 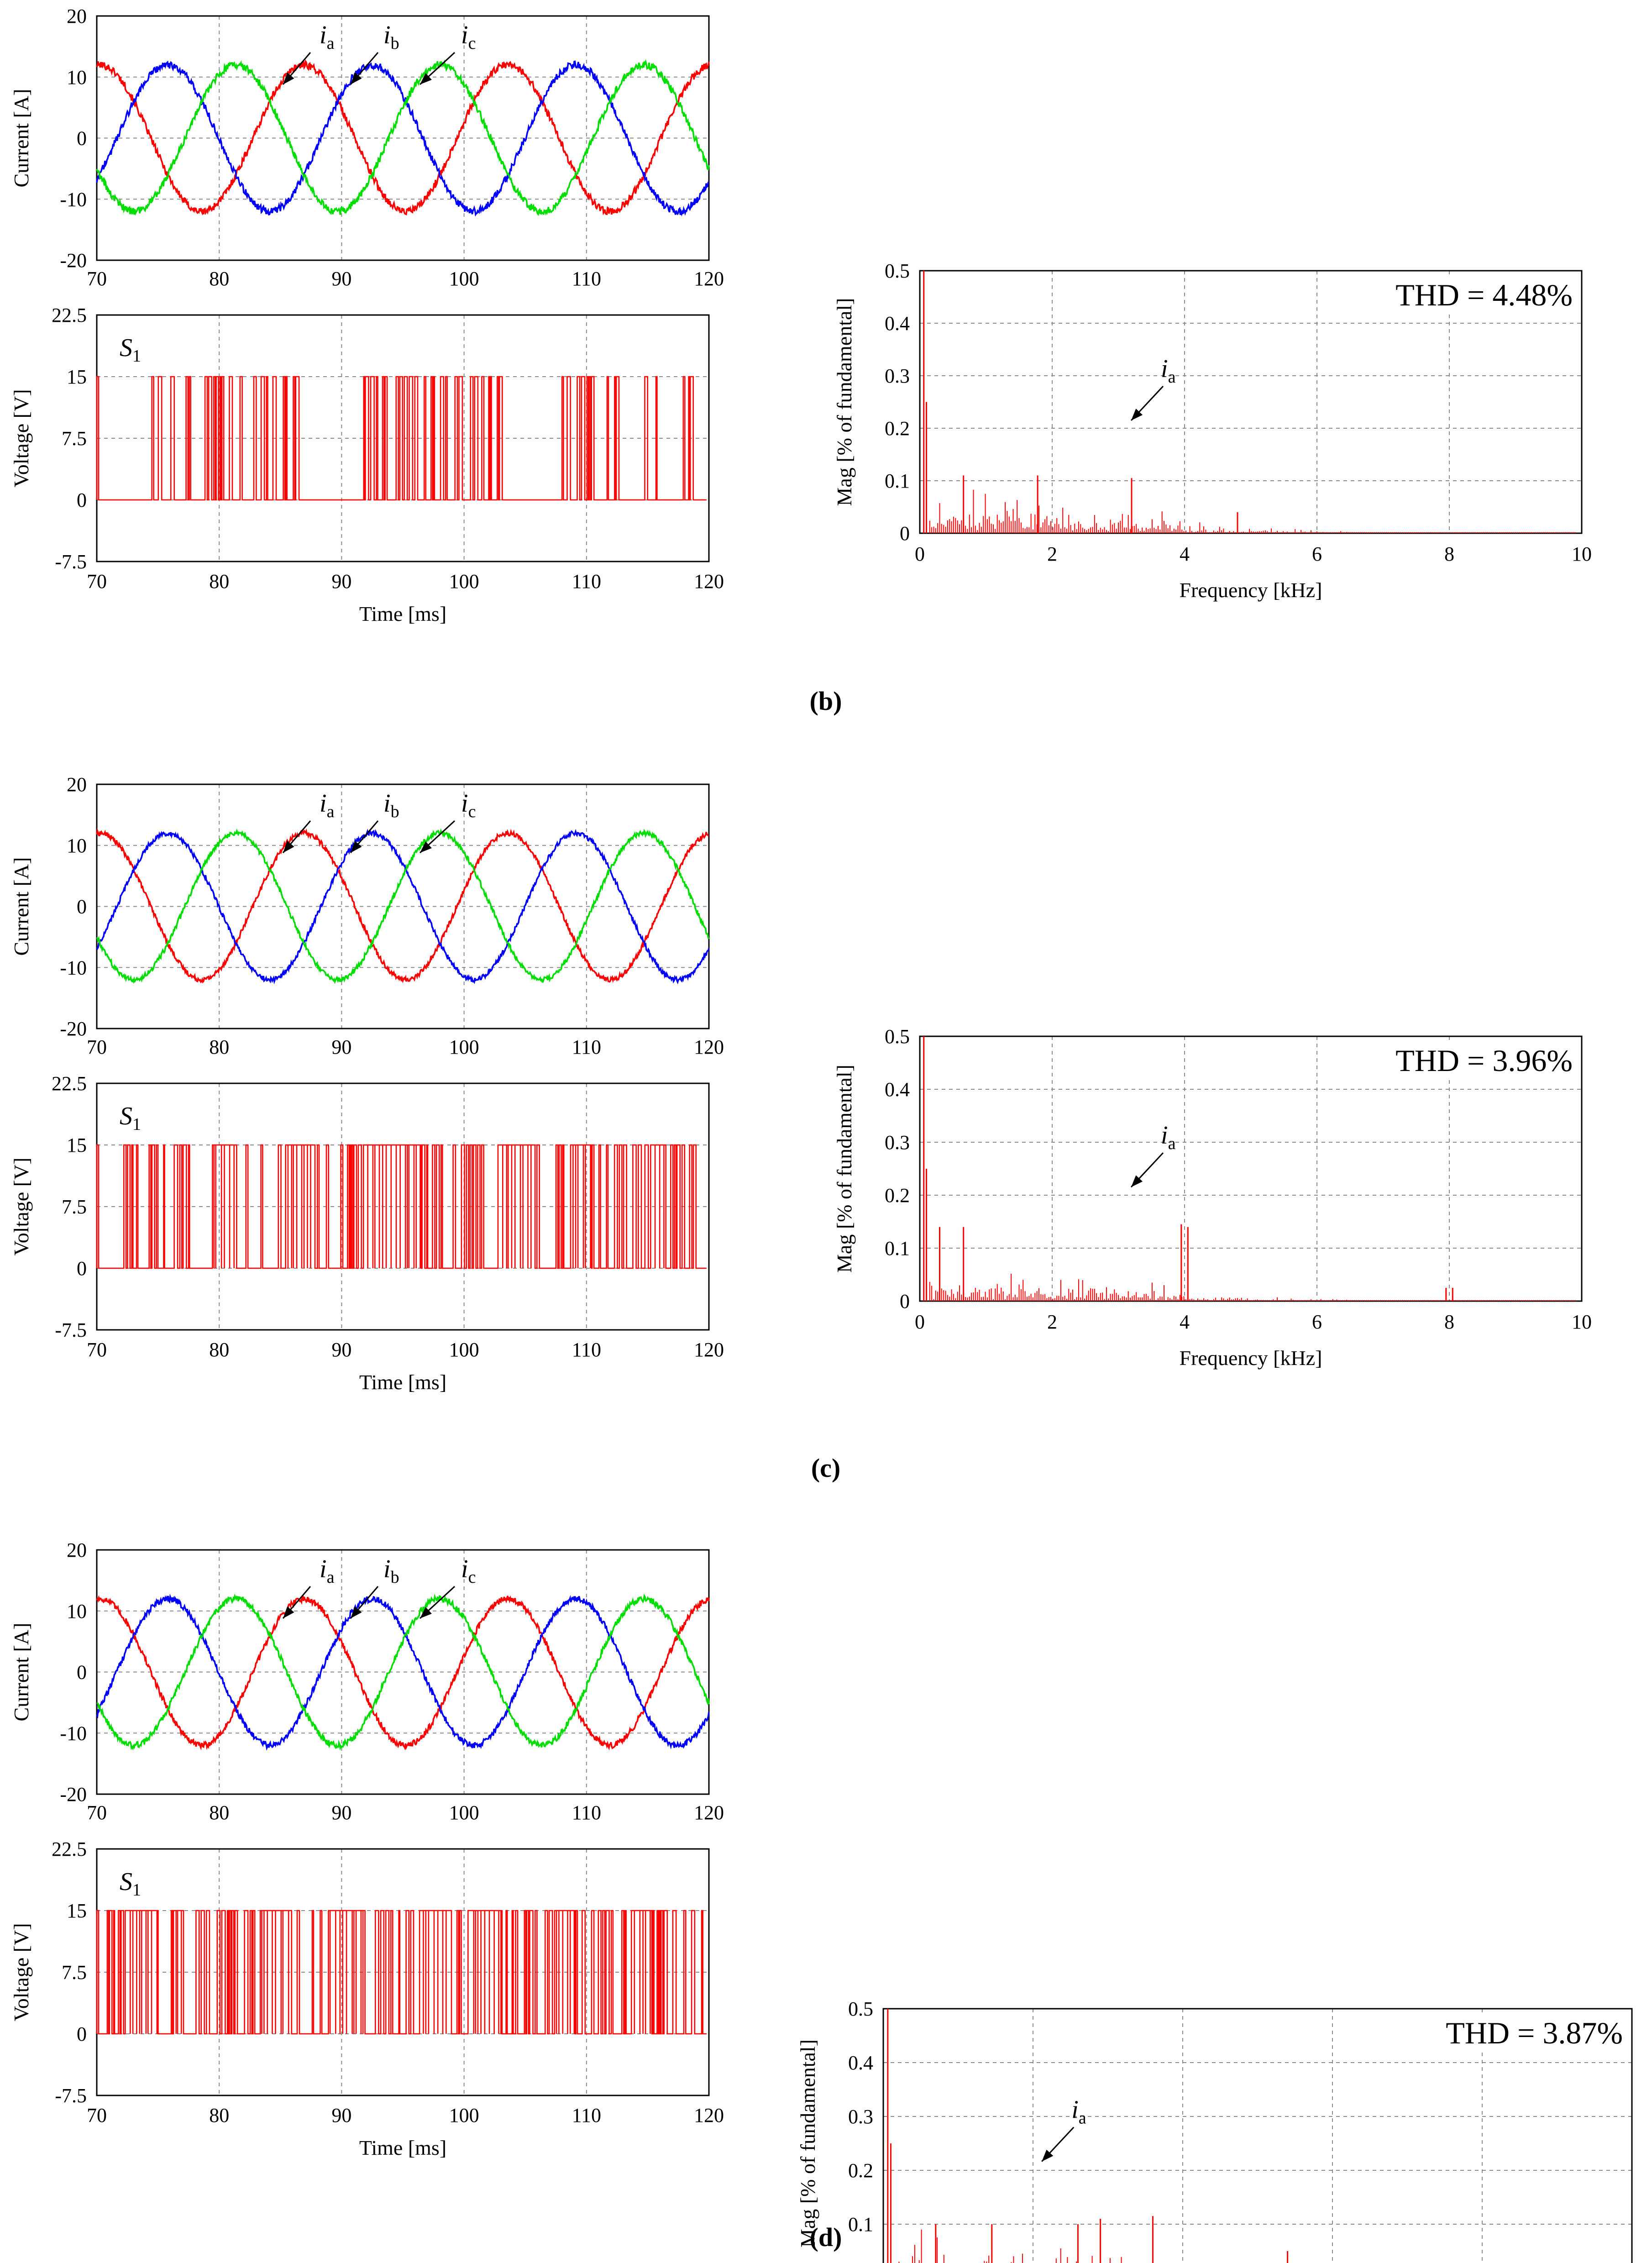 What do you see at coordinates (825, 1468) in the screenshot?
I see `panel-label: (c)` at bounding box center [825, 1468].